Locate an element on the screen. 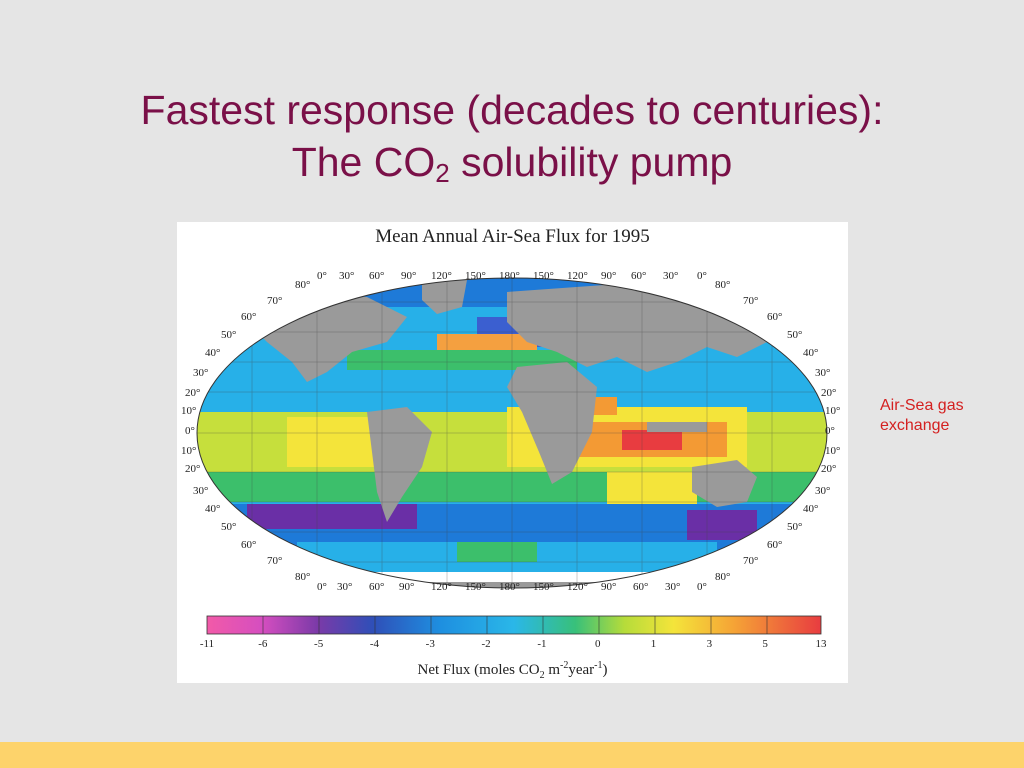 Image resolution: width=1024 pixels, height=768 pixels. scale-tick-label: 0 is located at coordinates (597, 644).